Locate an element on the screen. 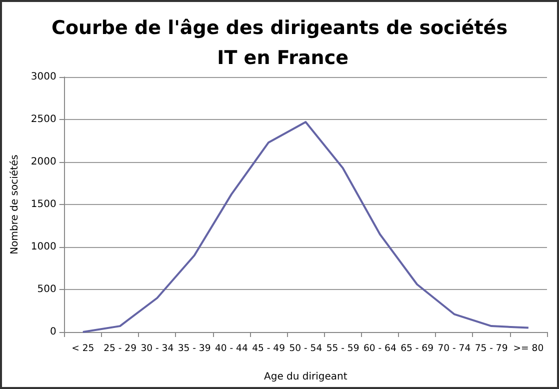 The height and width of the screenshot is (389, 559). y-tick-label: 2000 is located at coordinates (43, 162).